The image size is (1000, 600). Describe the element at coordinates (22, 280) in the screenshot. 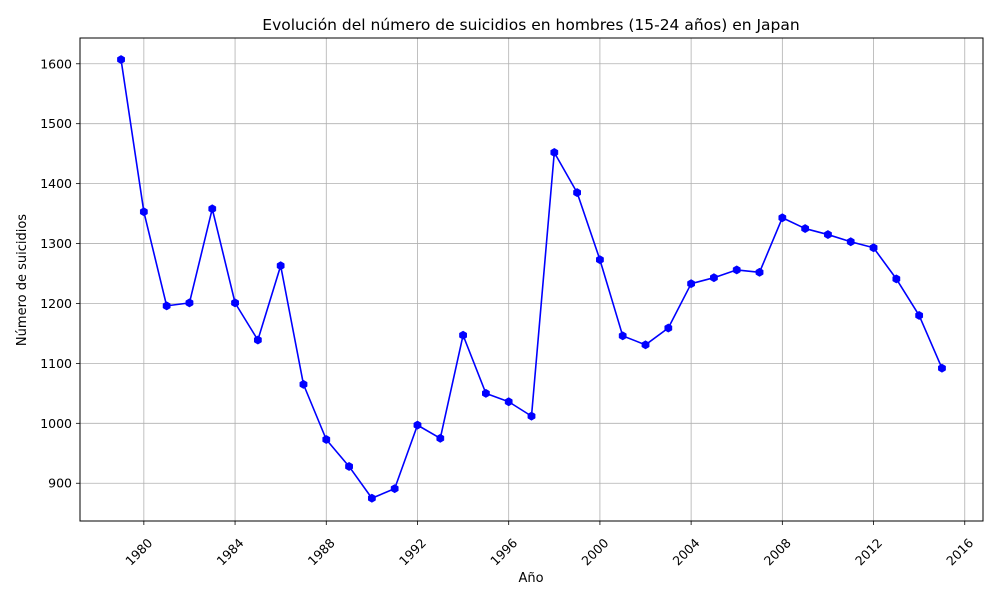

I see `y-axis-label: Número de suicidios` at that location.